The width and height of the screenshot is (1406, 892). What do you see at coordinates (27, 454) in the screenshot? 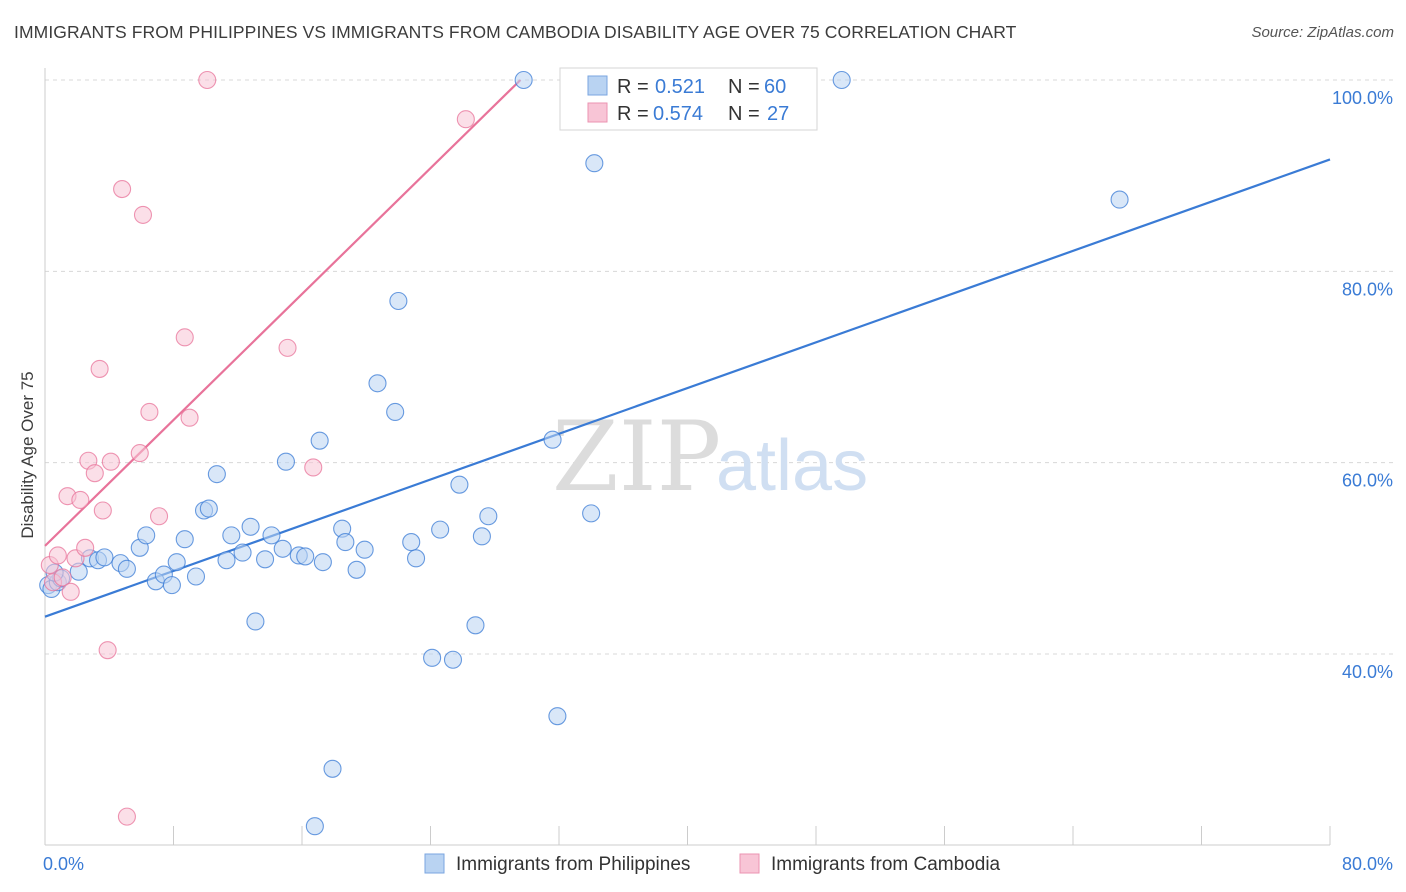
I see `y-axis-title: Disability Age Over 75` at bounding box center [27, 454].